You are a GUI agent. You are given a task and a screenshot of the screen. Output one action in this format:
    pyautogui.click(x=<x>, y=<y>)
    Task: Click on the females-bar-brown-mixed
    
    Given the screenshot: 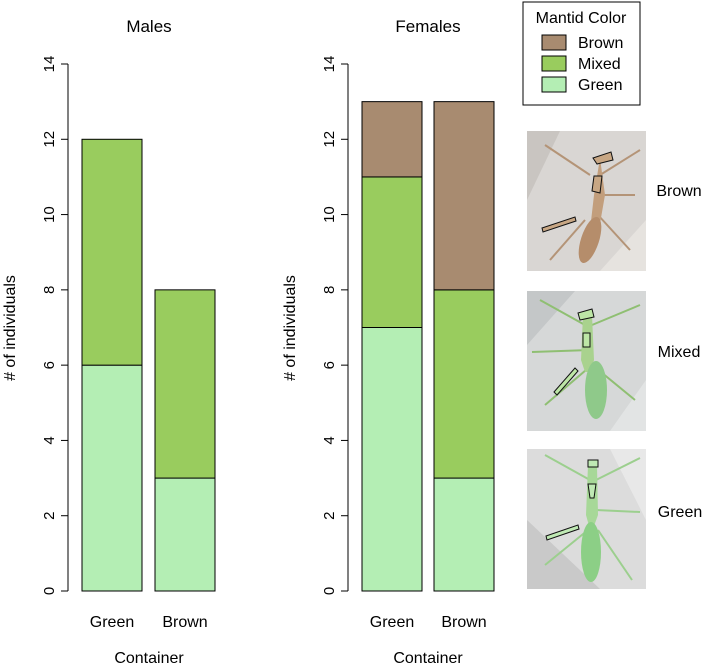 What is the action you would take?
    pyautogui.click(x=464, y=384)
    